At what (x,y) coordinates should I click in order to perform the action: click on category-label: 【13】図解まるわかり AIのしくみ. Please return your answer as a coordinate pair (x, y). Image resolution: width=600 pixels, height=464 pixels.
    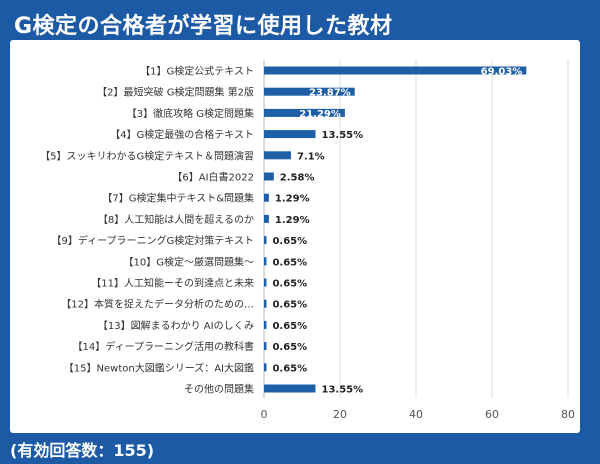
    Looking at the image, I should click on (176, 325).